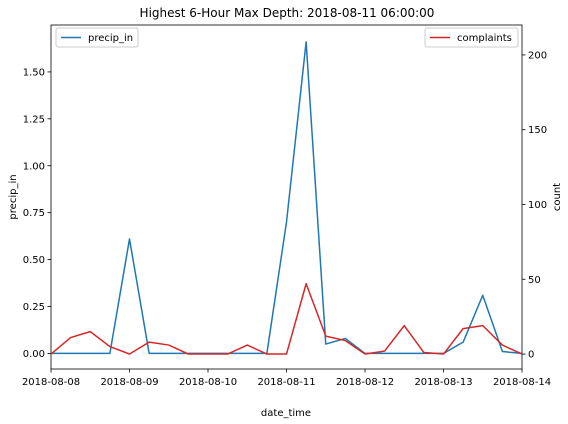 This screenshot has height=424, width=568. I want to click on right-tick-label: 50, so click(534, 280).